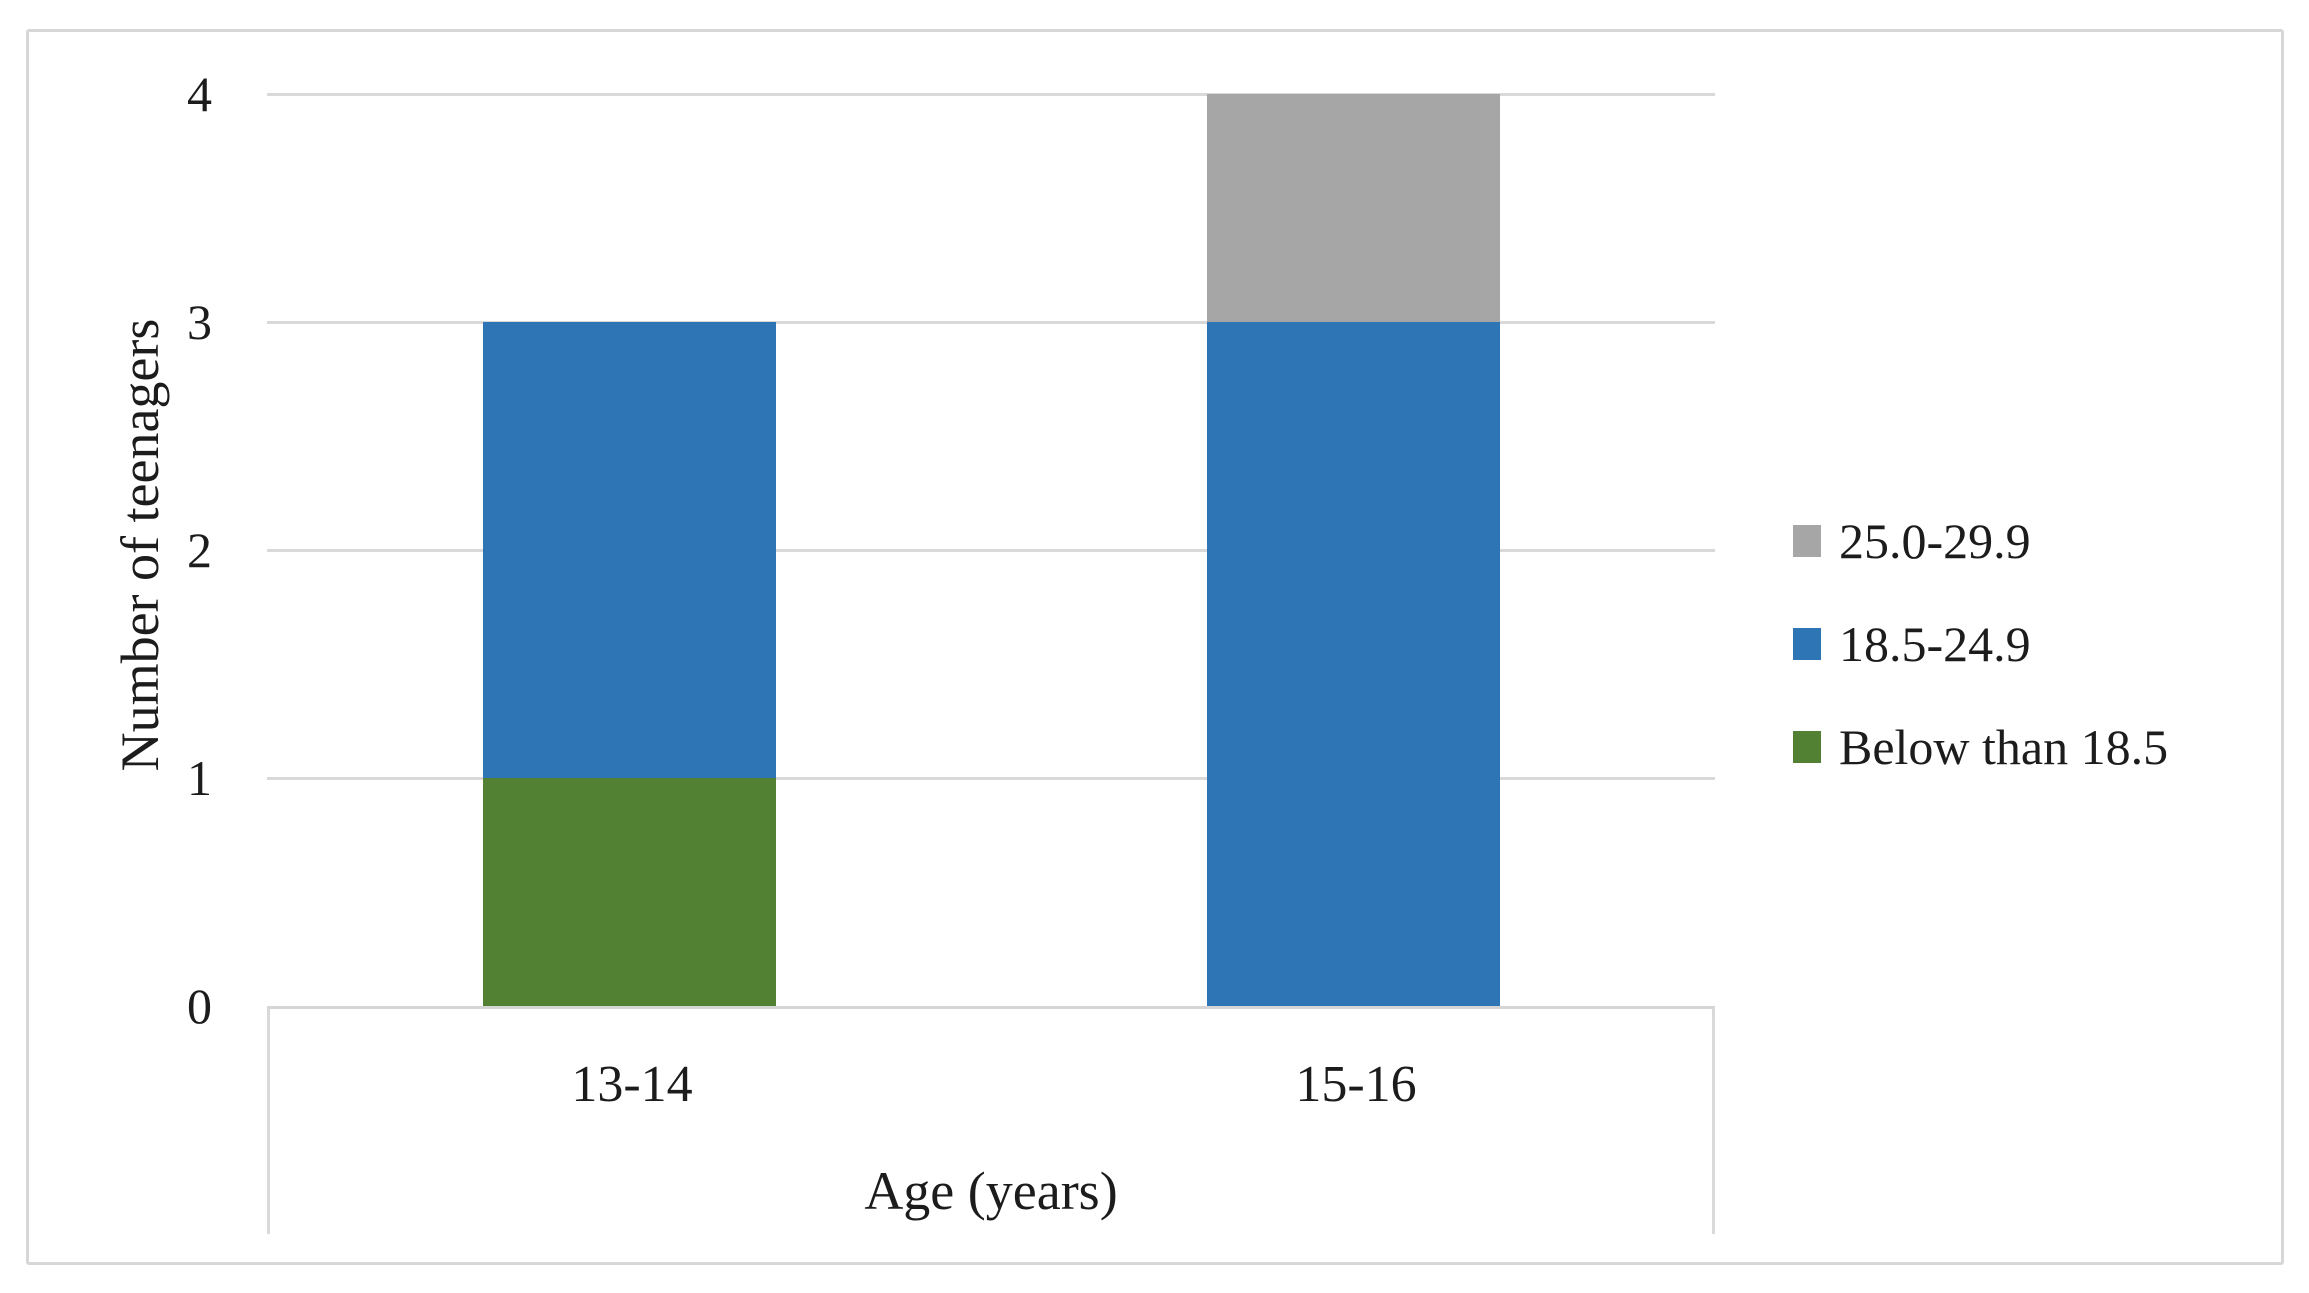  I want to click on y-tick-label-2: 2, so click(199, 550).